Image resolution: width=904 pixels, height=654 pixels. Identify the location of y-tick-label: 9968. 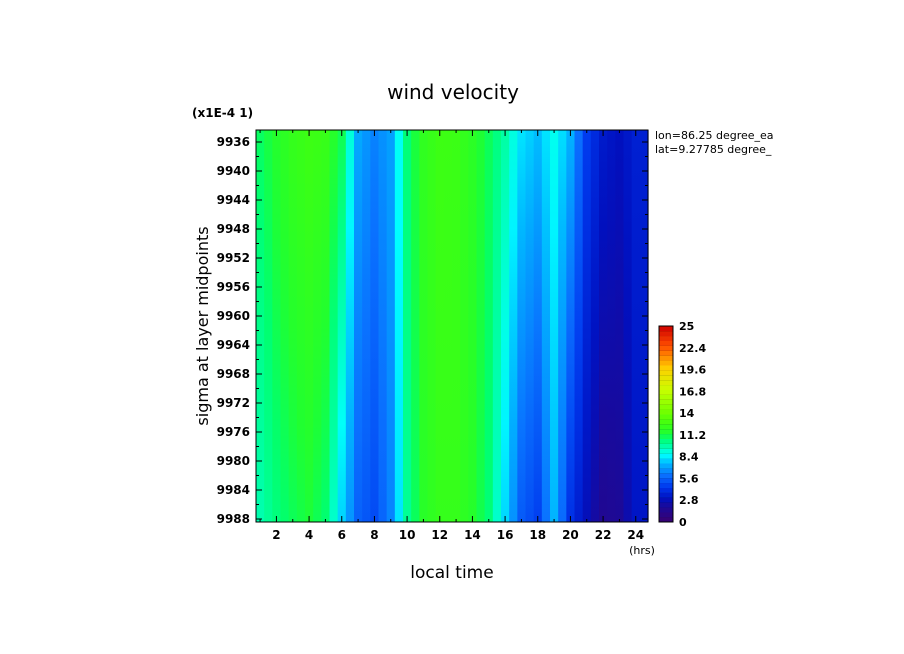
(233, 374).